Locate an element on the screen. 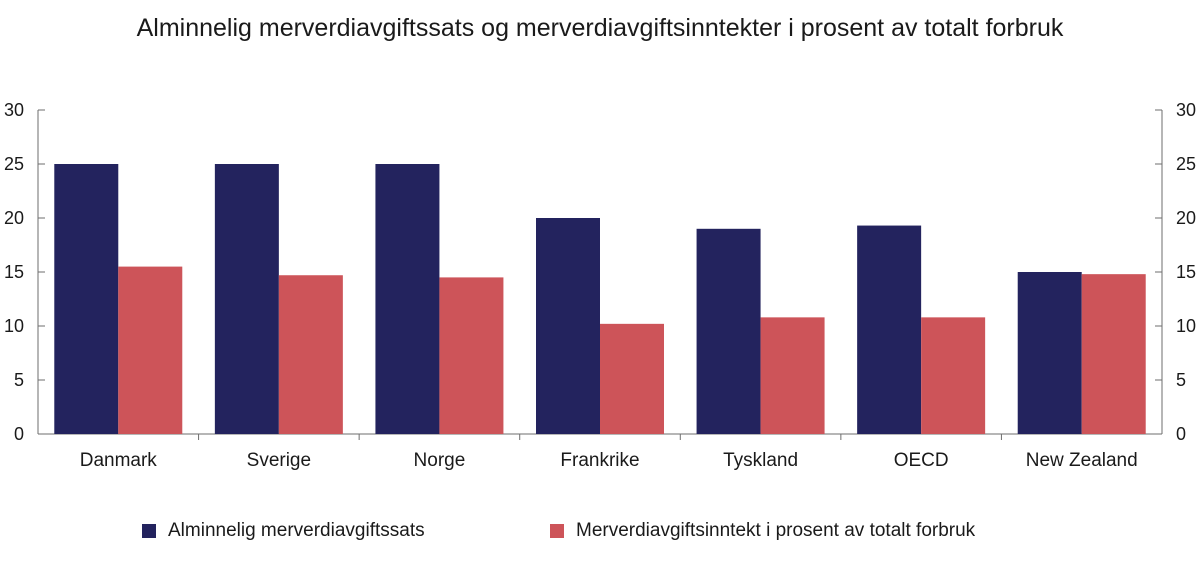 The height and width of the screenshot is (562, 1200). y-tick-label-right: 30 is located at coordinates (1186, 110).